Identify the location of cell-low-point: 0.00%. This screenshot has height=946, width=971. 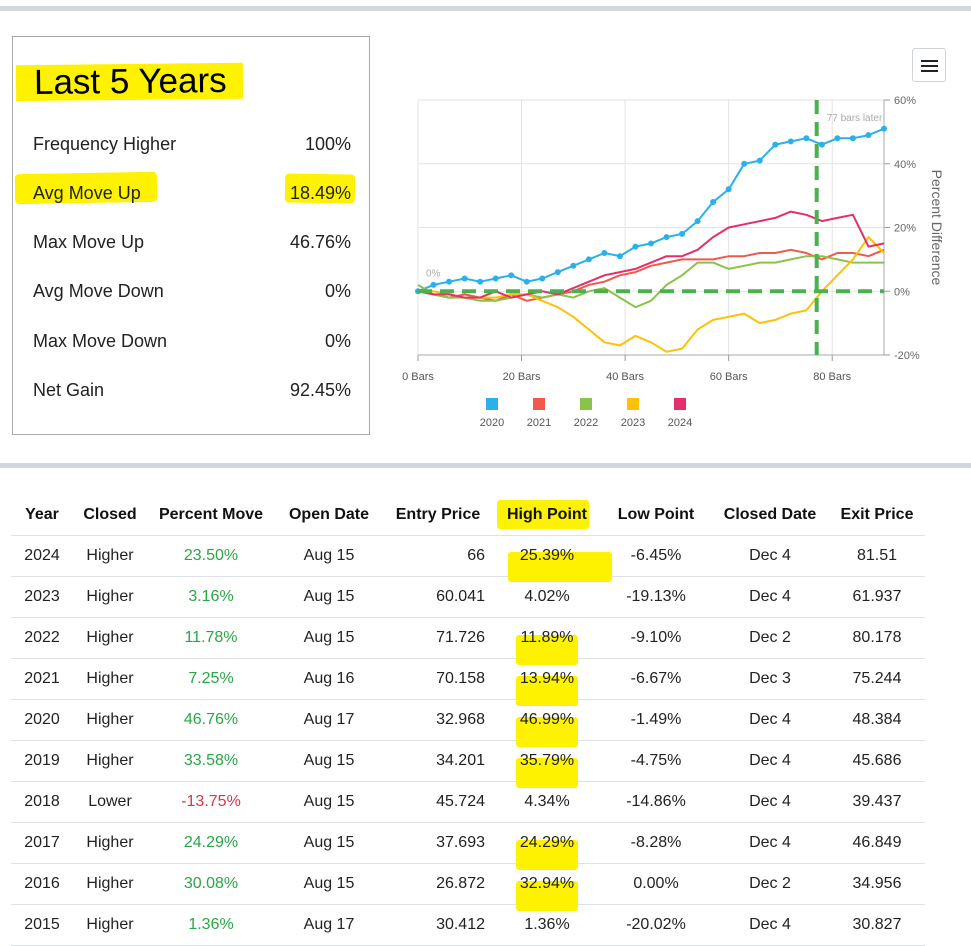
(656, 884).